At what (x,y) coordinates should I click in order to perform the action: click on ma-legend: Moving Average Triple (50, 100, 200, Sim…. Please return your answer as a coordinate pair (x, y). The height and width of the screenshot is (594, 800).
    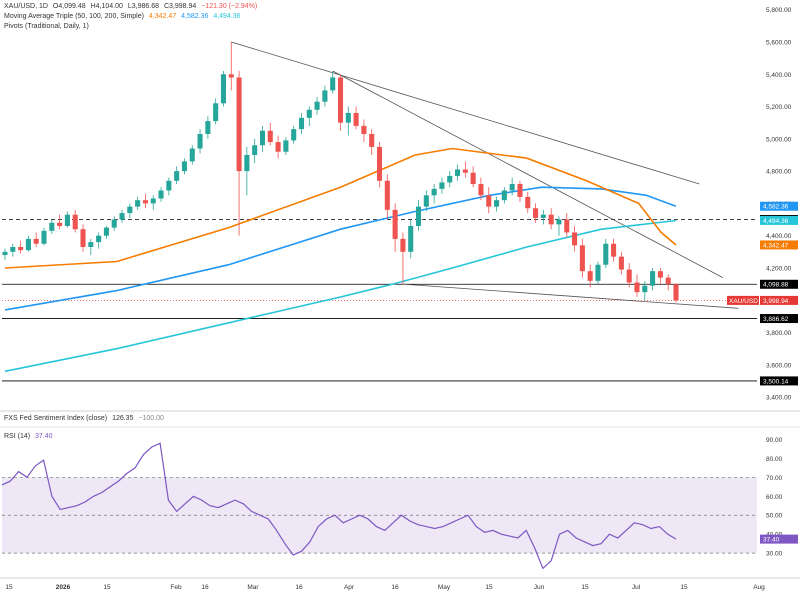
    Looking at the image, I should click on (124, 17).